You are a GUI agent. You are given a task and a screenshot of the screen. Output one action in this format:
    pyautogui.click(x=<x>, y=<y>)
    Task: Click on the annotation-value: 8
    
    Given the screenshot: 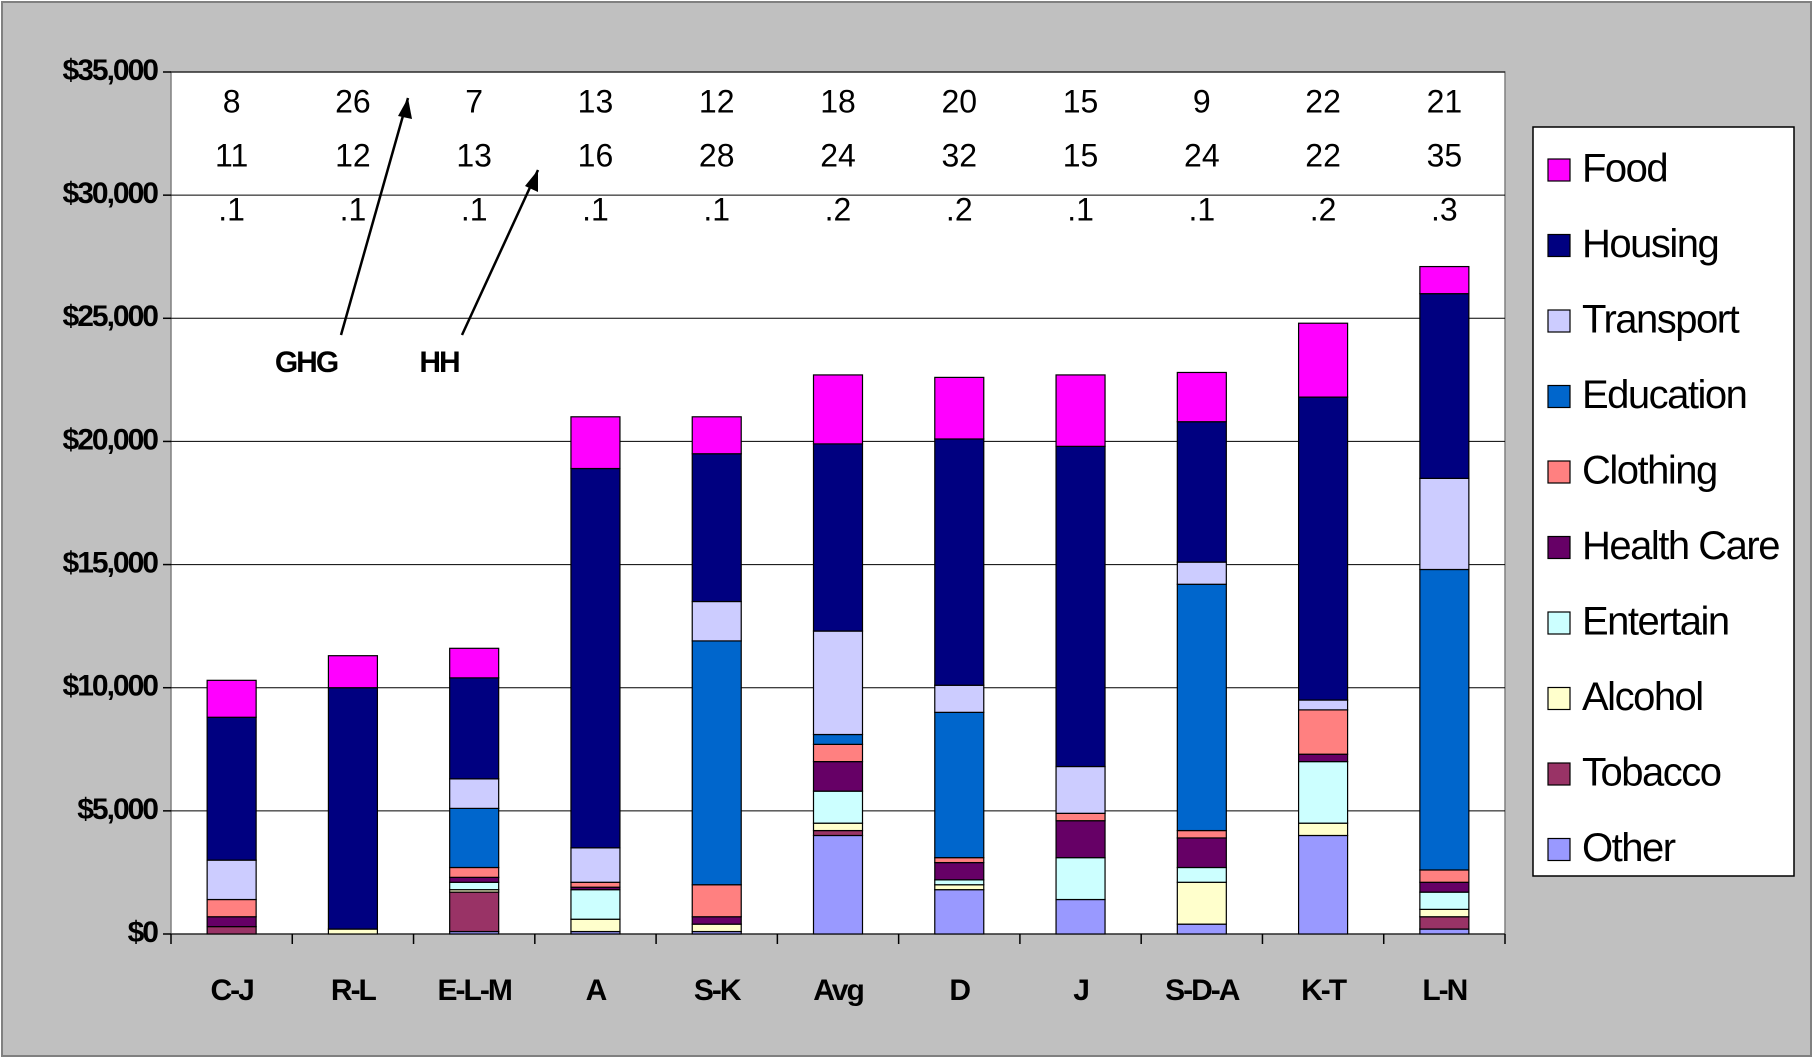 What is the action you would take?
    pyautogui.click(x=232, y=101)
    